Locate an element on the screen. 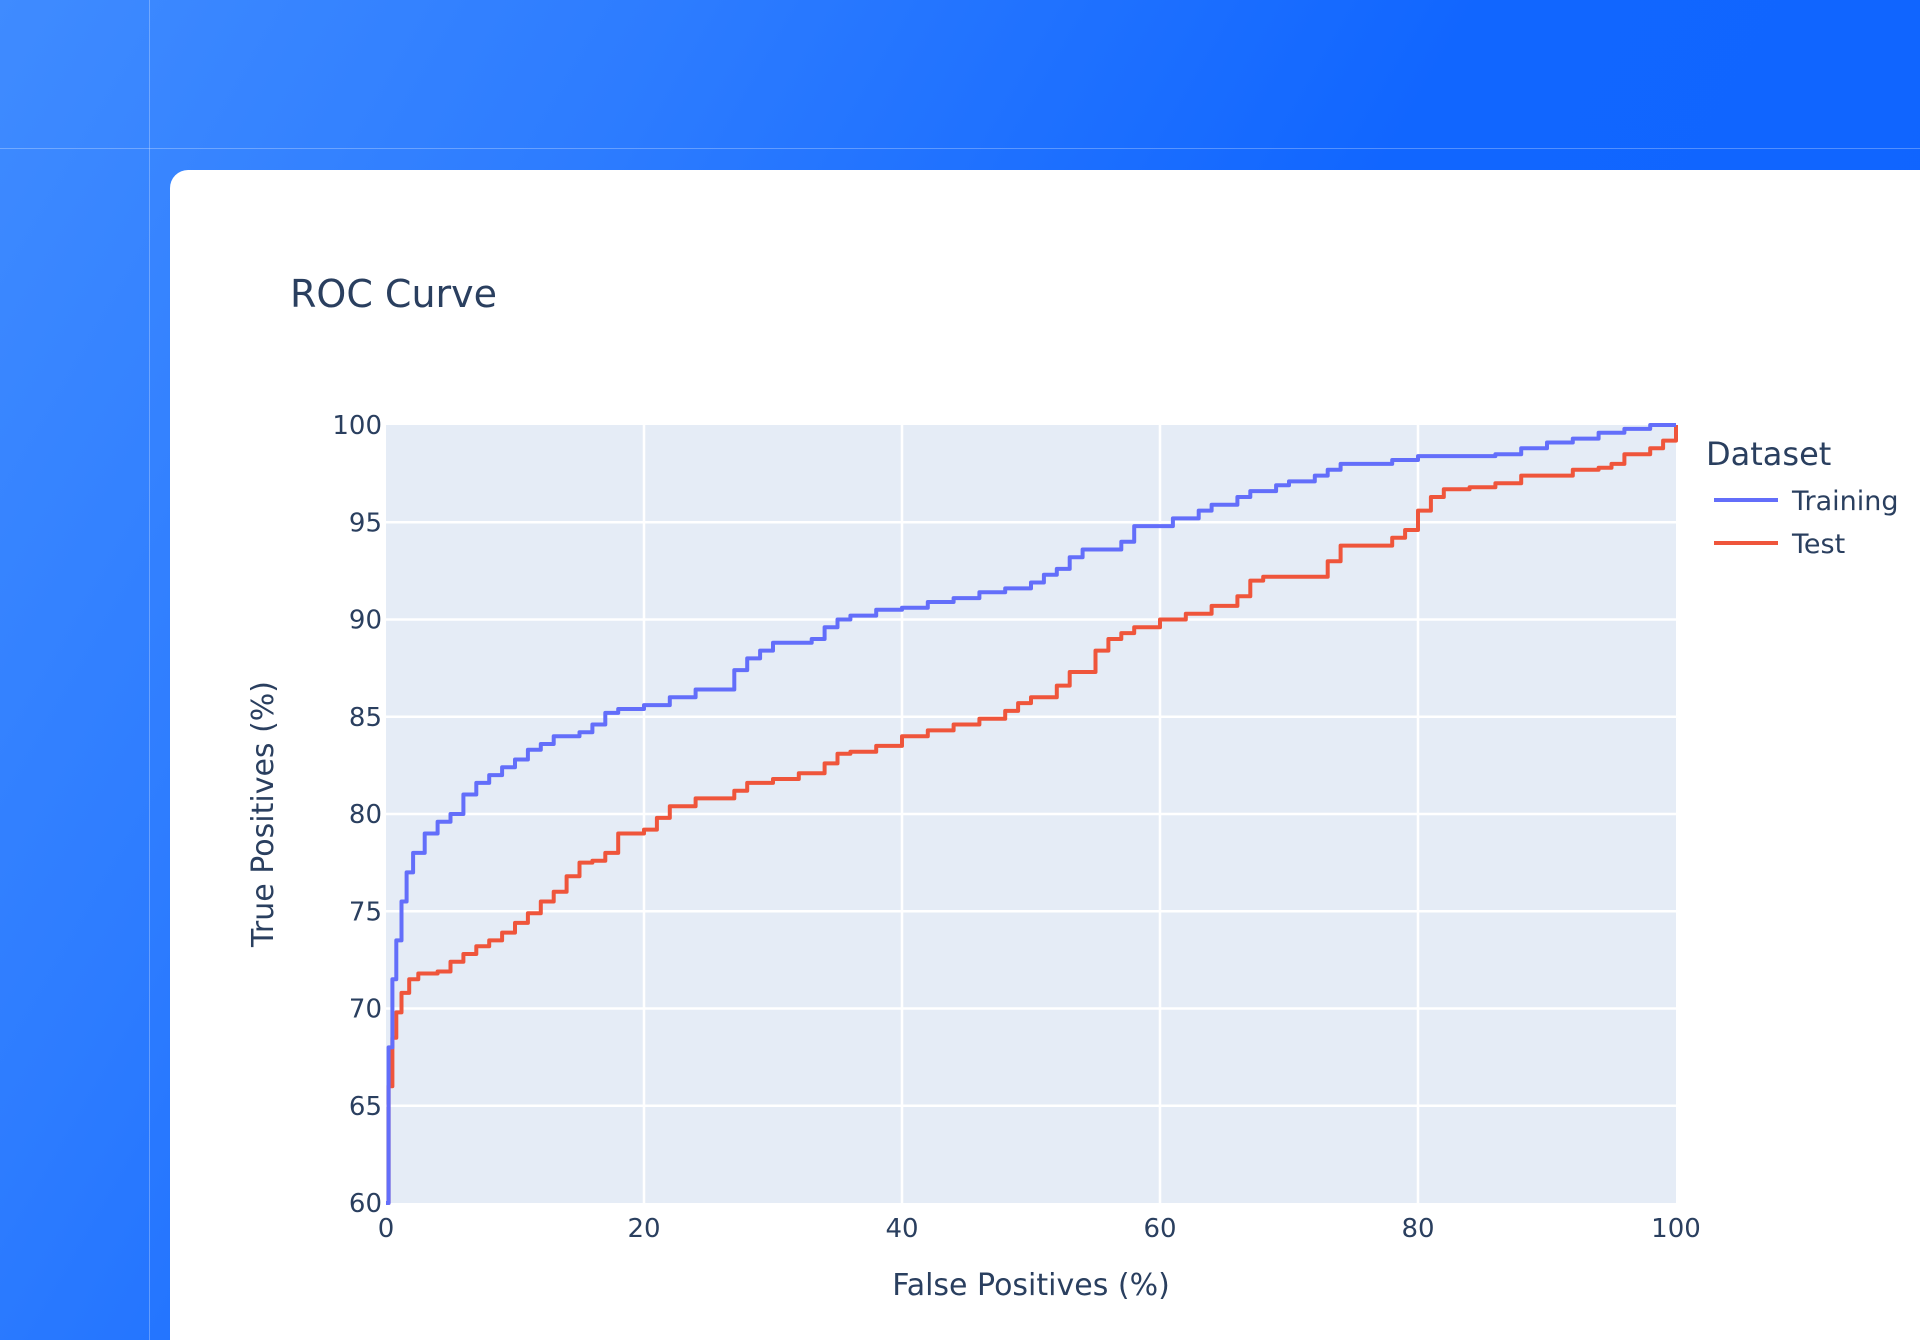 This screenshot has width=1920, height=1340. legend: Training Test is located at coordinates (1806, 523).